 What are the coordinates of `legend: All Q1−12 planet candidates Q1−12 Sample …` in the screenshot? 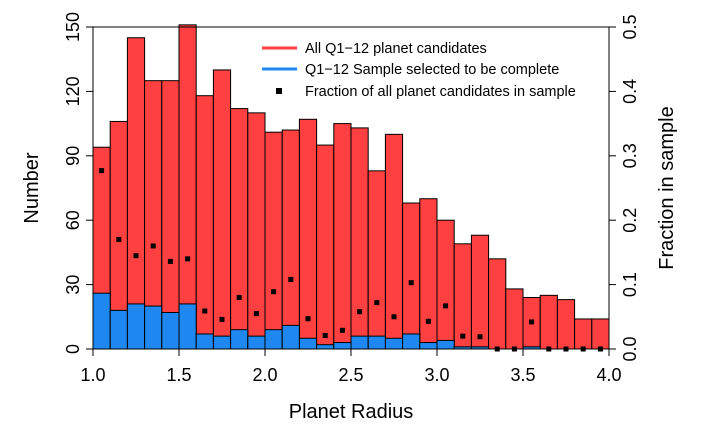 It's located at (419, 70).